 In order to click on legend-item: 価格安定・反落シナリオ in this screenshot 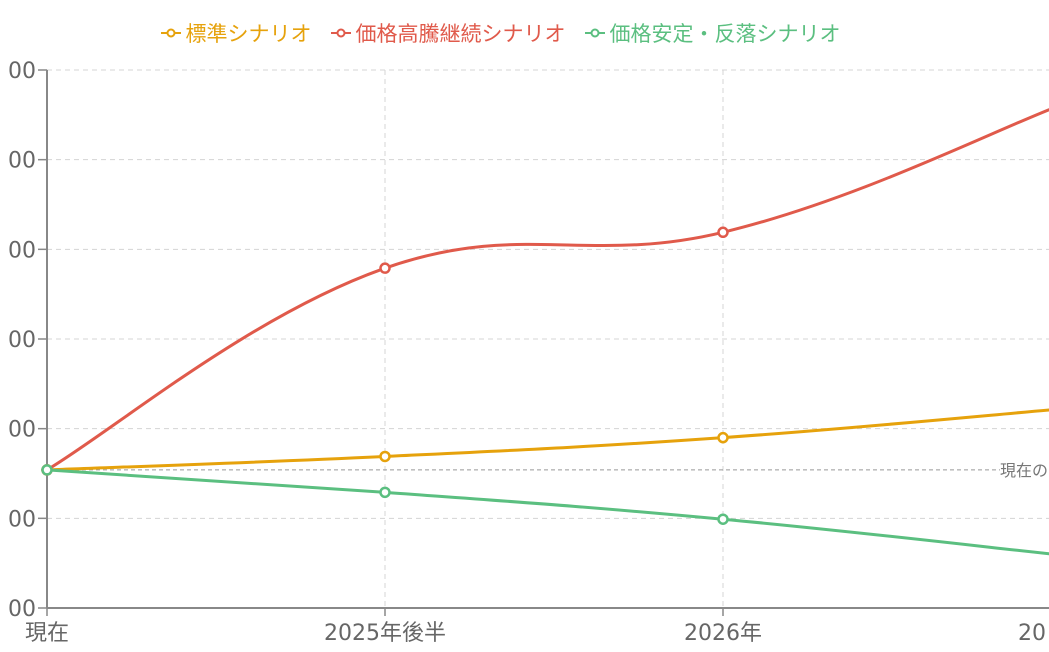, I will do `click(712, 33)`.